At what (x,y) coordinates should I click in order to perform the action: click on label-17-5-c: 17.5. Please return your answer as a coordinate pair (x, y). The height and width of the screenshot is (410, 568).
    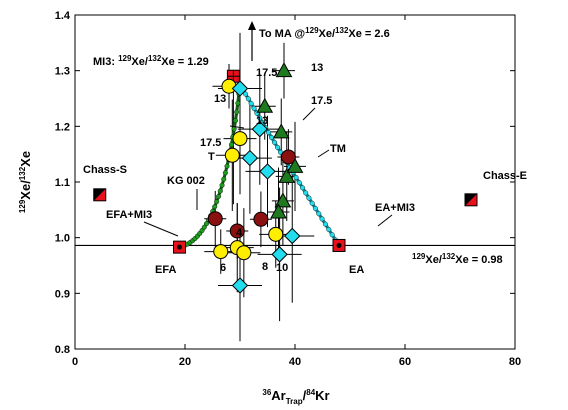
    Looking at the image, I should click on (210, 143).